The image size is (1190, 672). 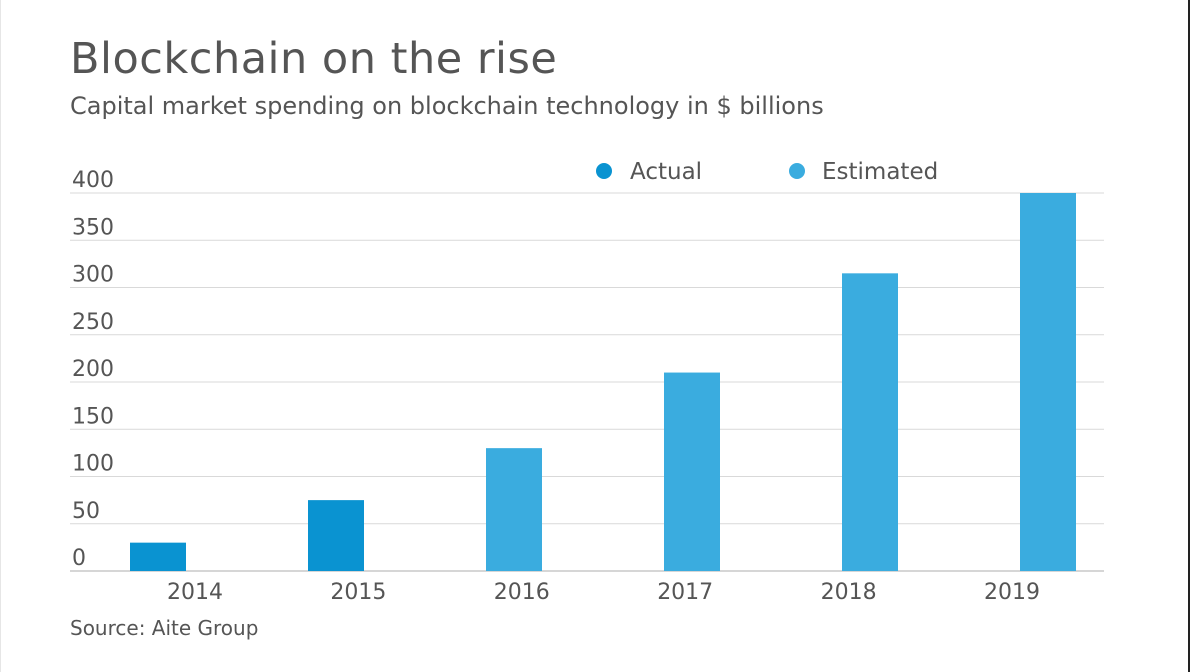 What do you see at coordinates (358, 592) in the screenshot?
I see `x-tick-label: 2015` at bounding box center [358, 592].